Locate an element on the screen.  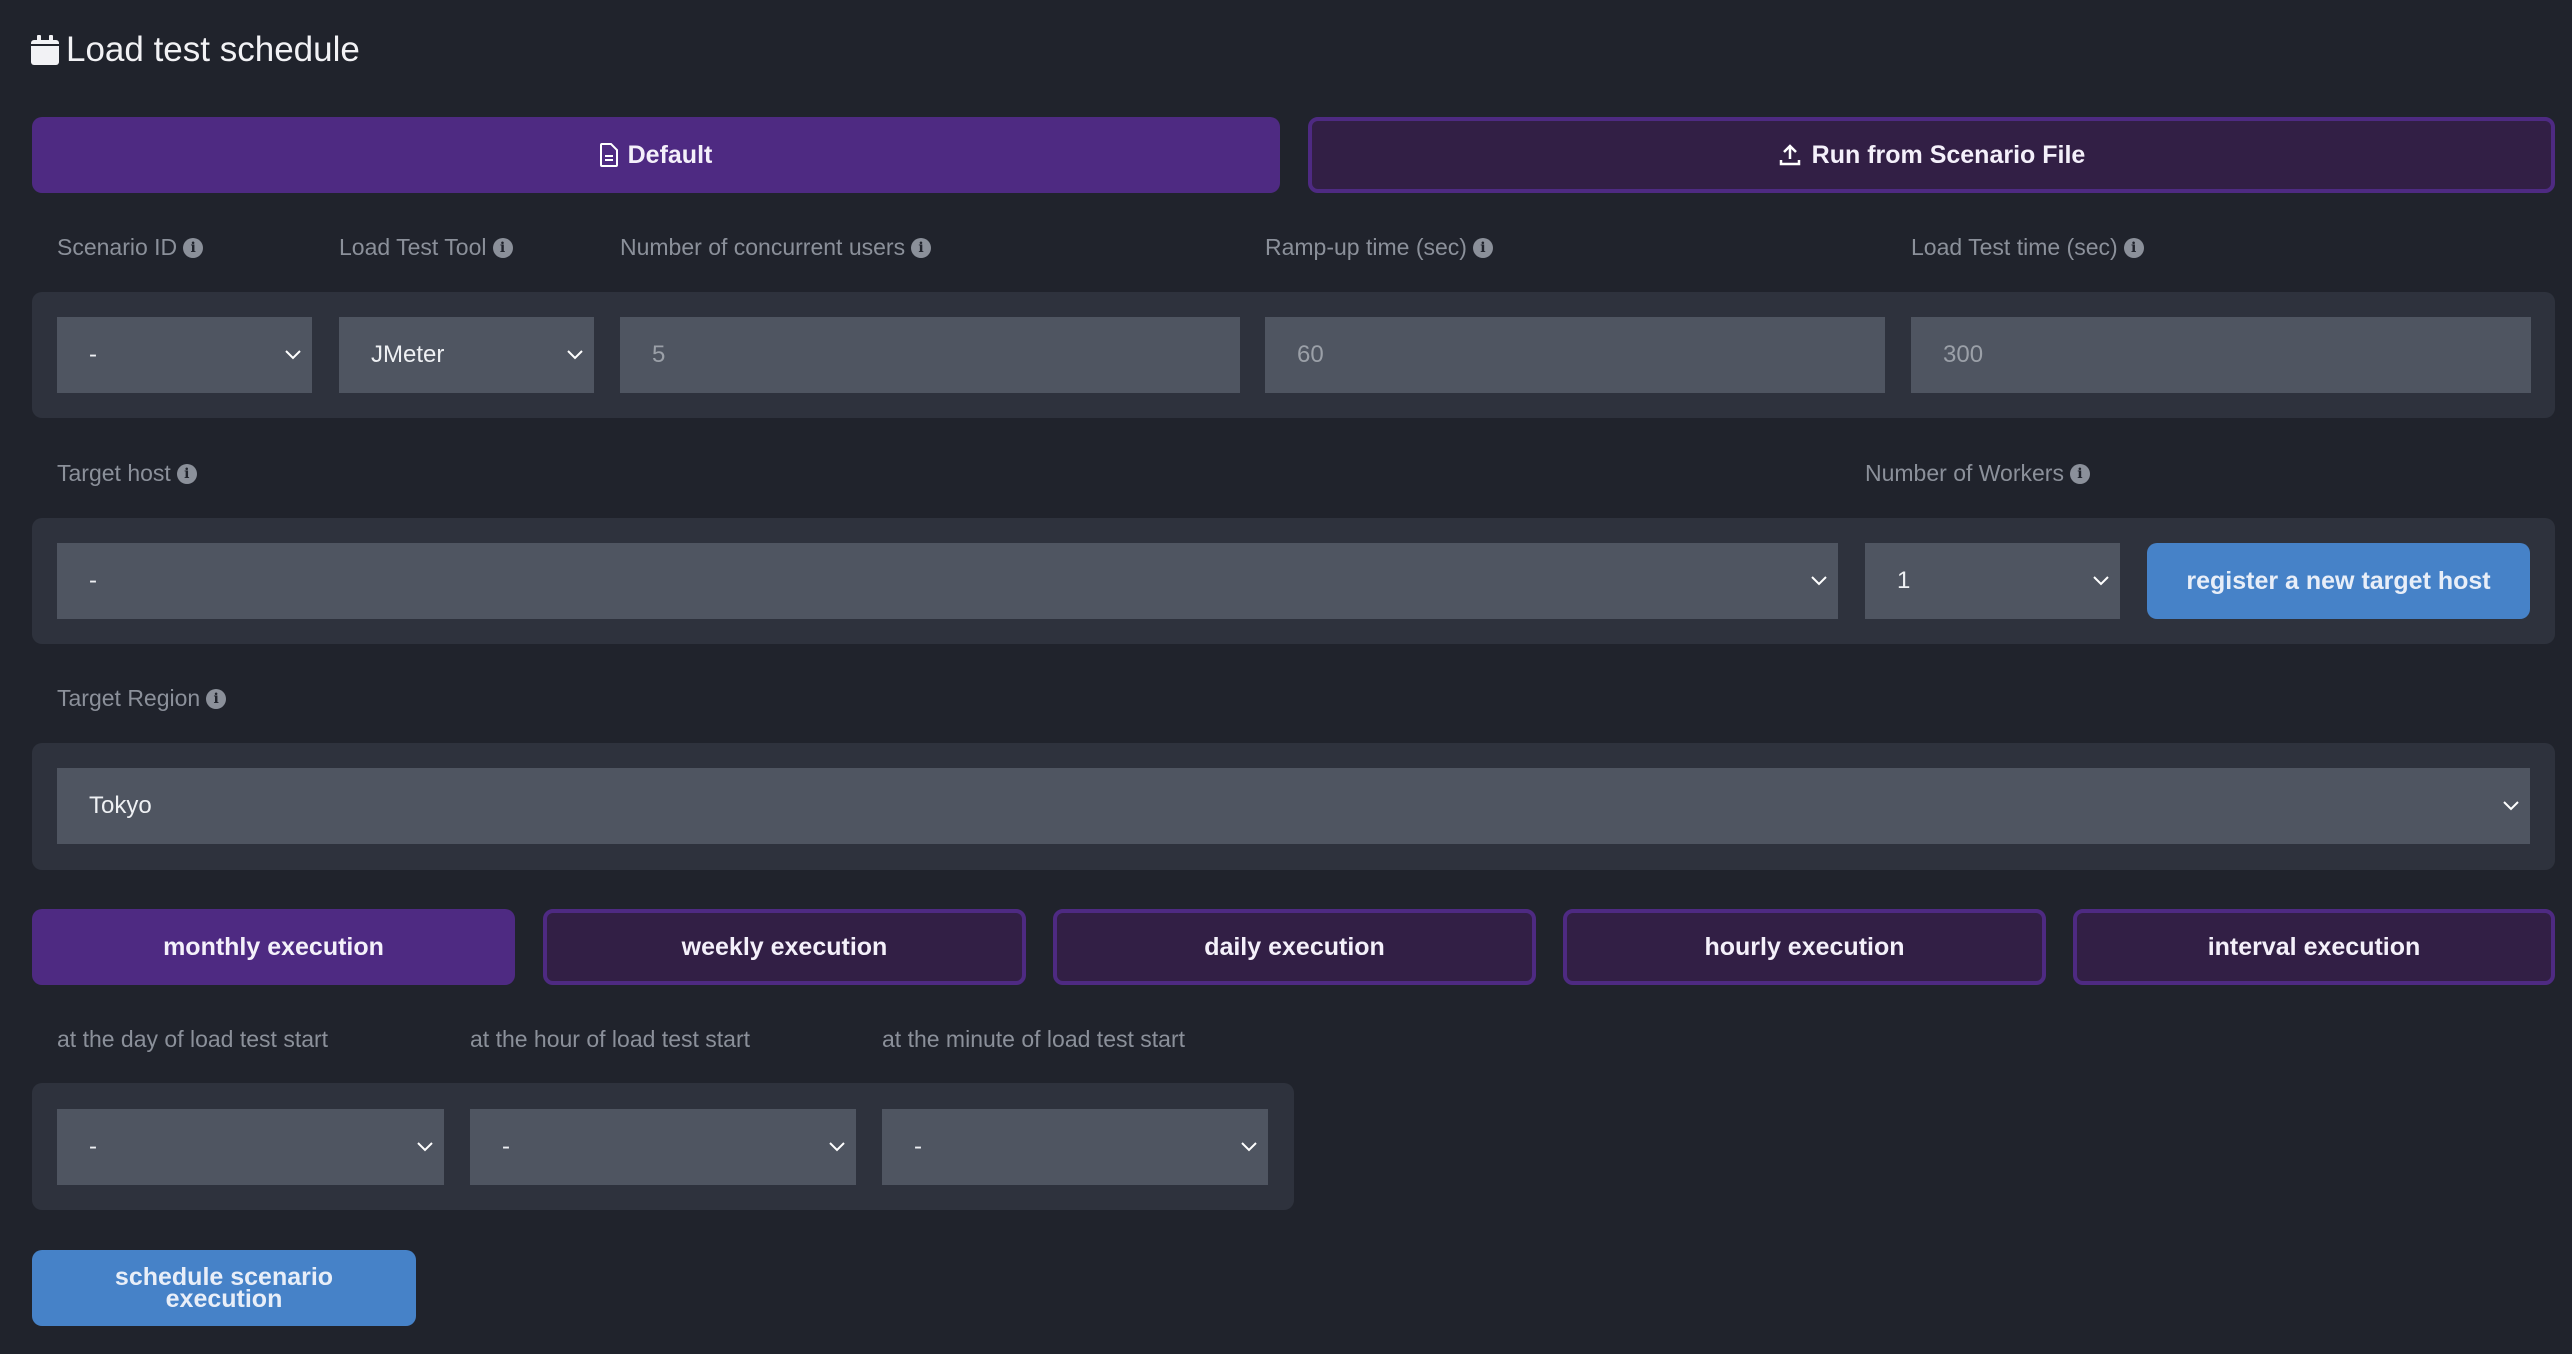
tab-label: daily execution is located at coordinates (1294, 946).